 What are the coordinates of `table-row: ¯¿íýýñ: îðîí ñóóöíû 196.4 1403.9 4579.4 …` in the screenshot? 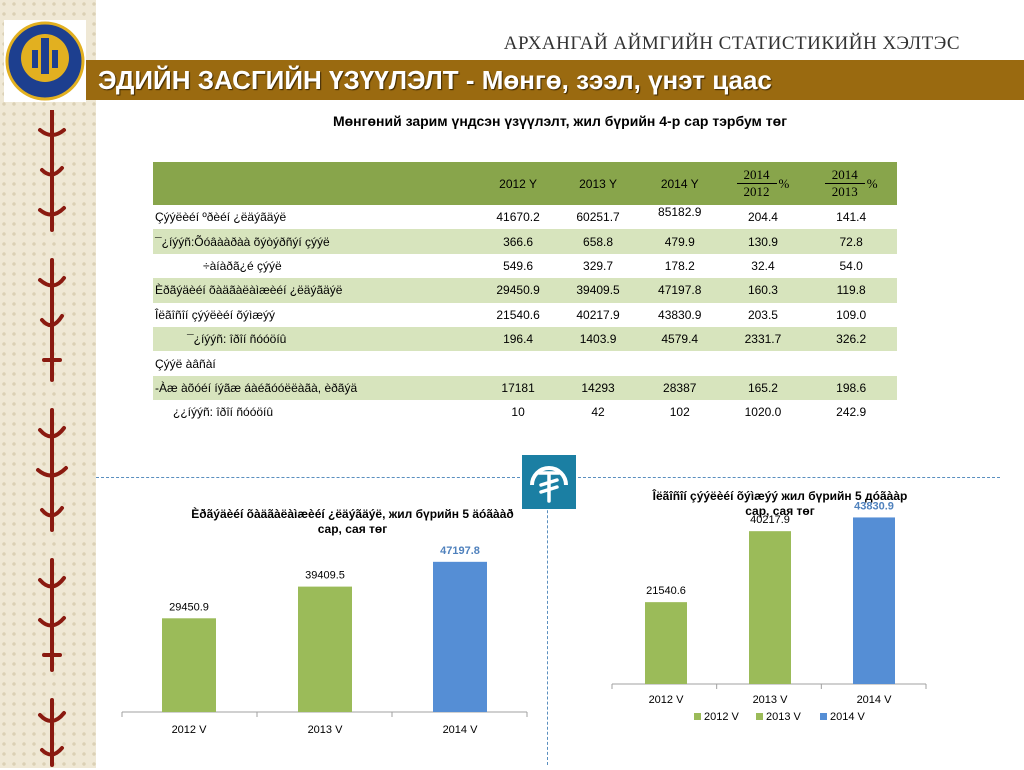 It's located at (525, 339).